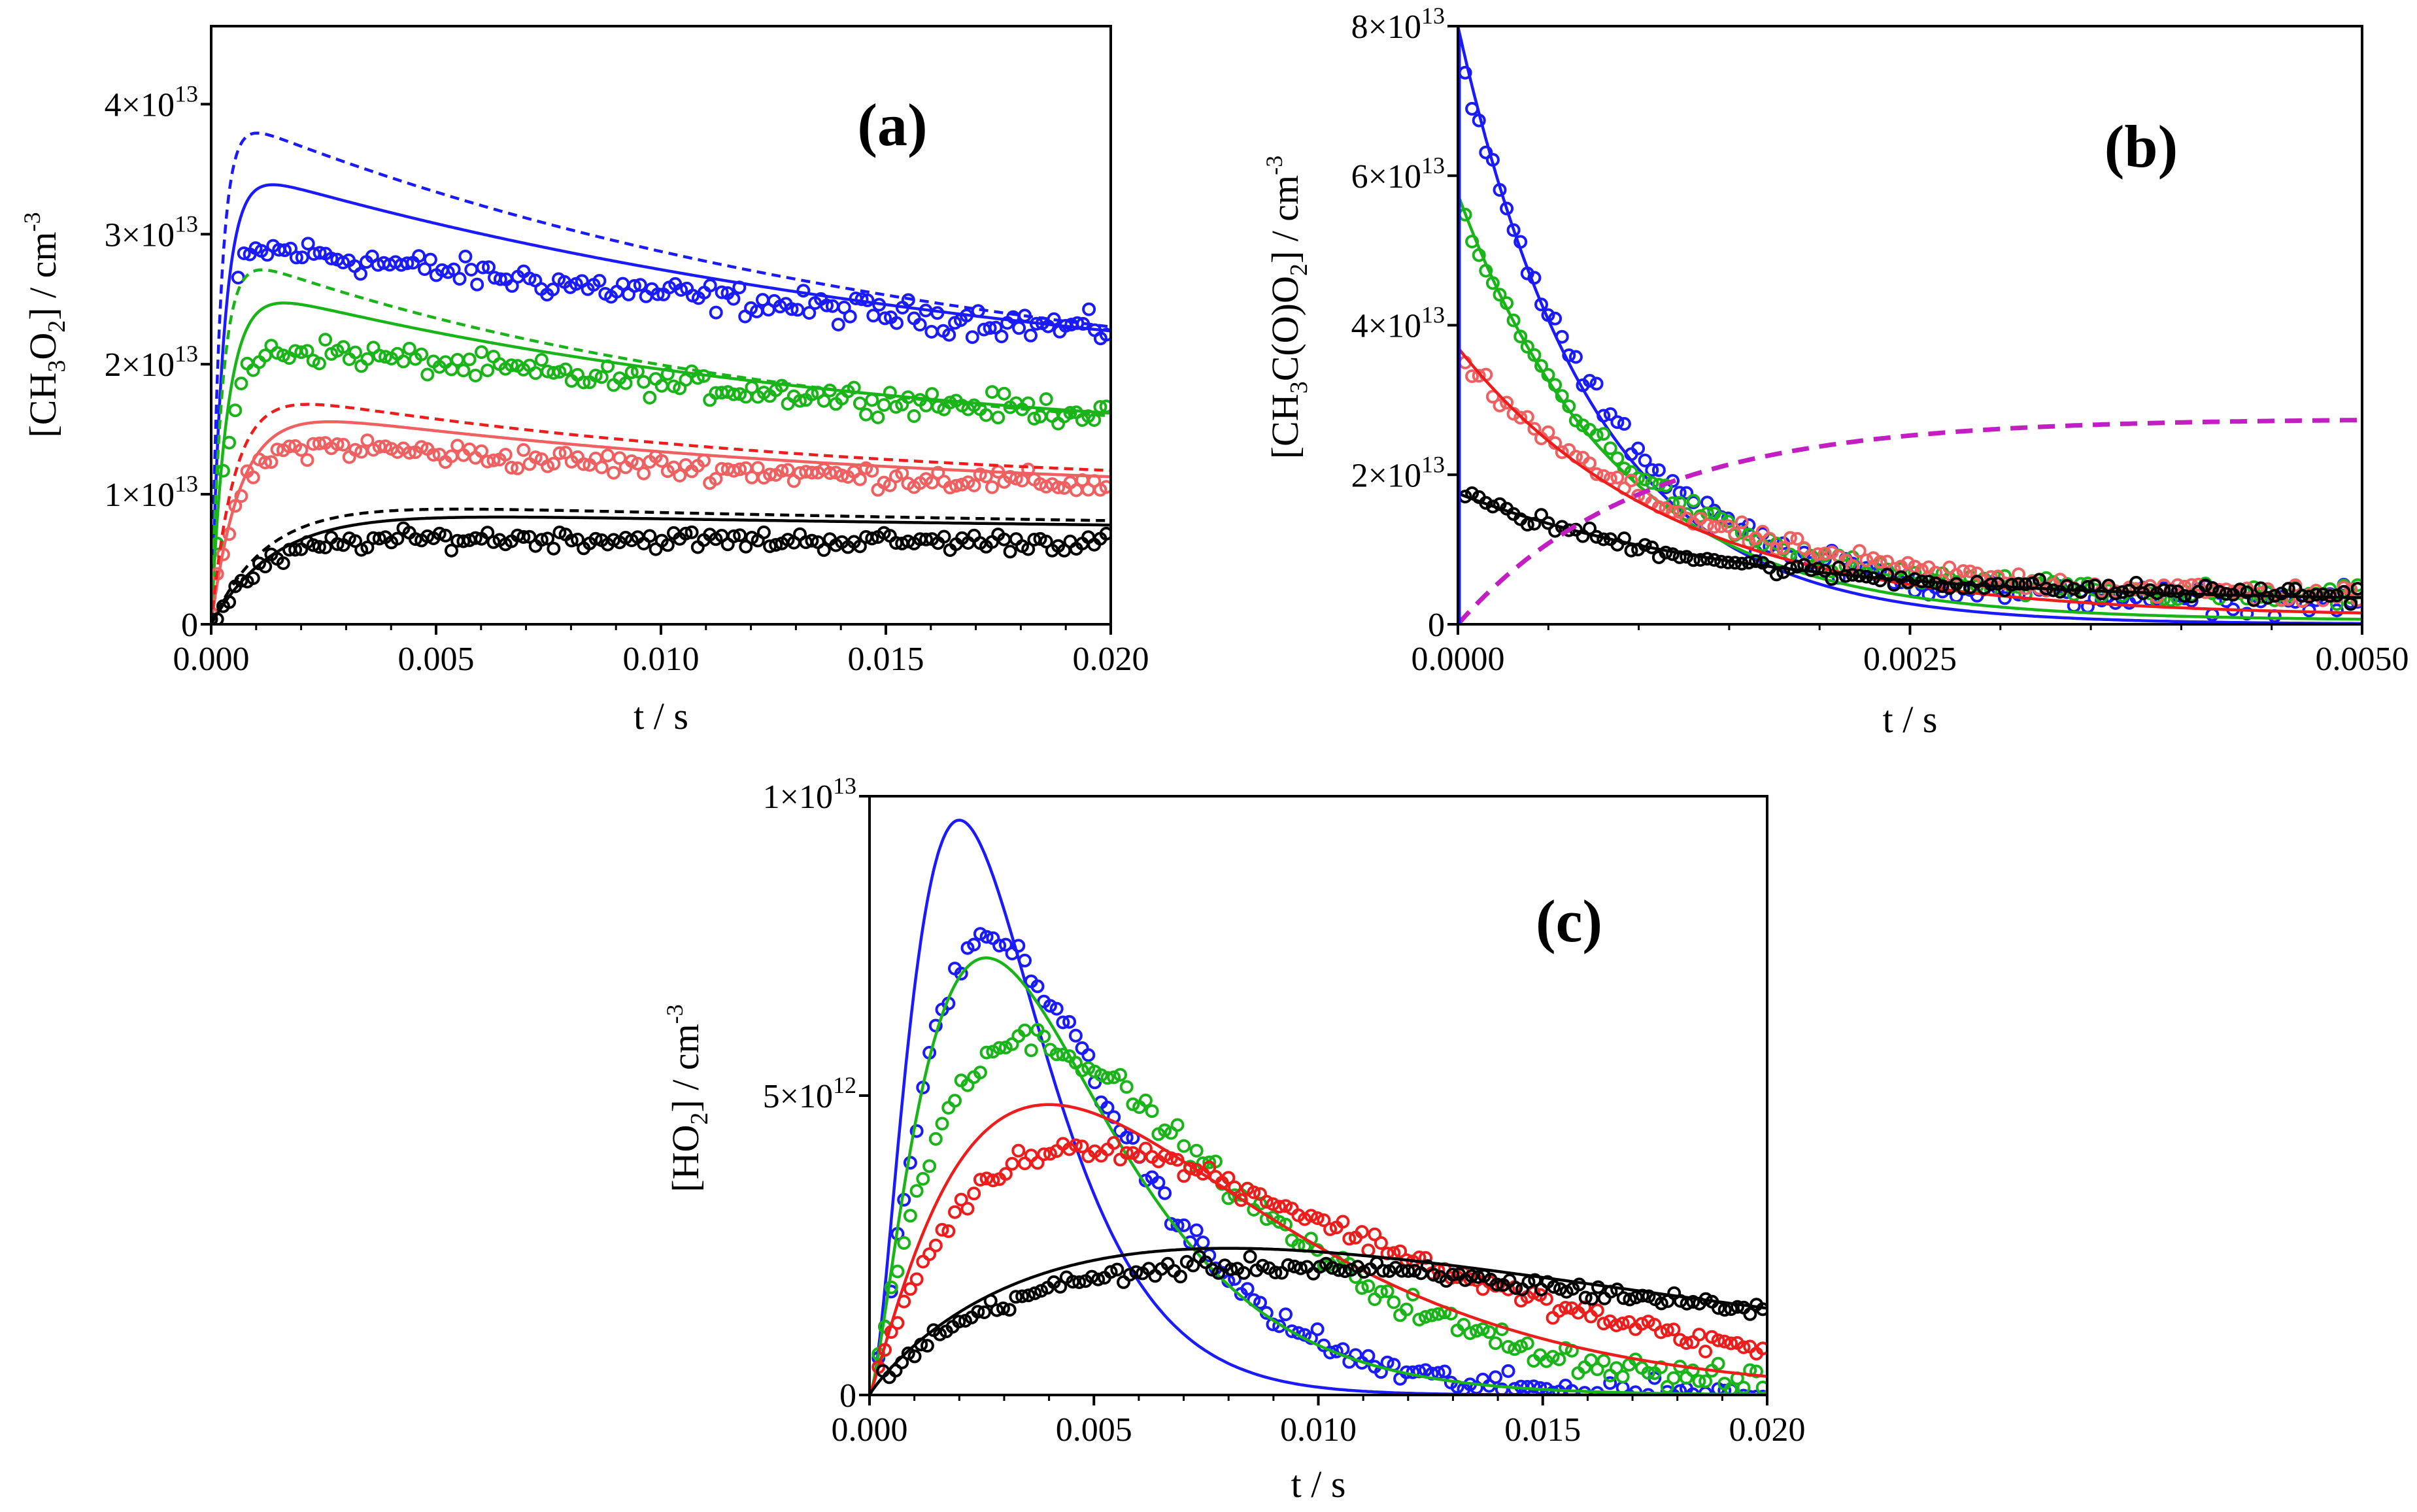 This screenshot has height=1512, width=2417. I want to click on x-tick-label: 0.000, so click(211, 659).